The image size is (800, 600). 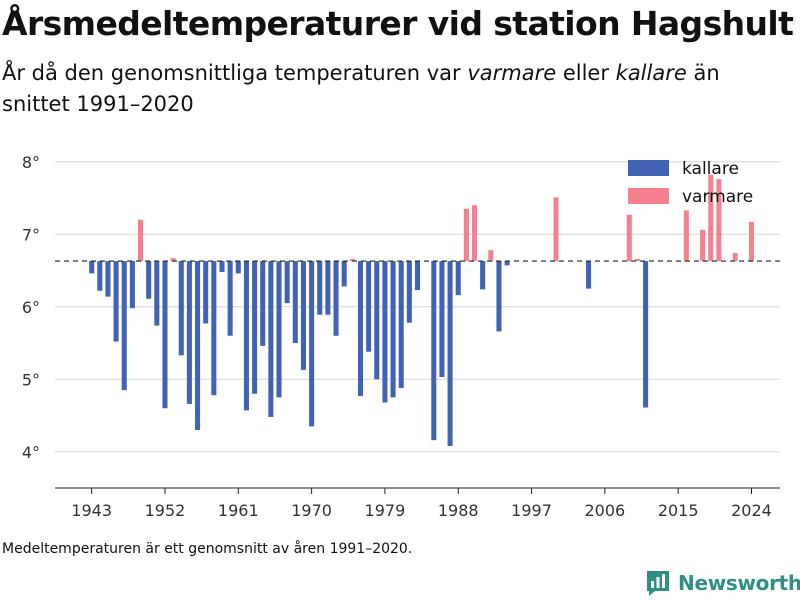 I want to click on brand-name: Newsworthy, so click(x=739, y=583).